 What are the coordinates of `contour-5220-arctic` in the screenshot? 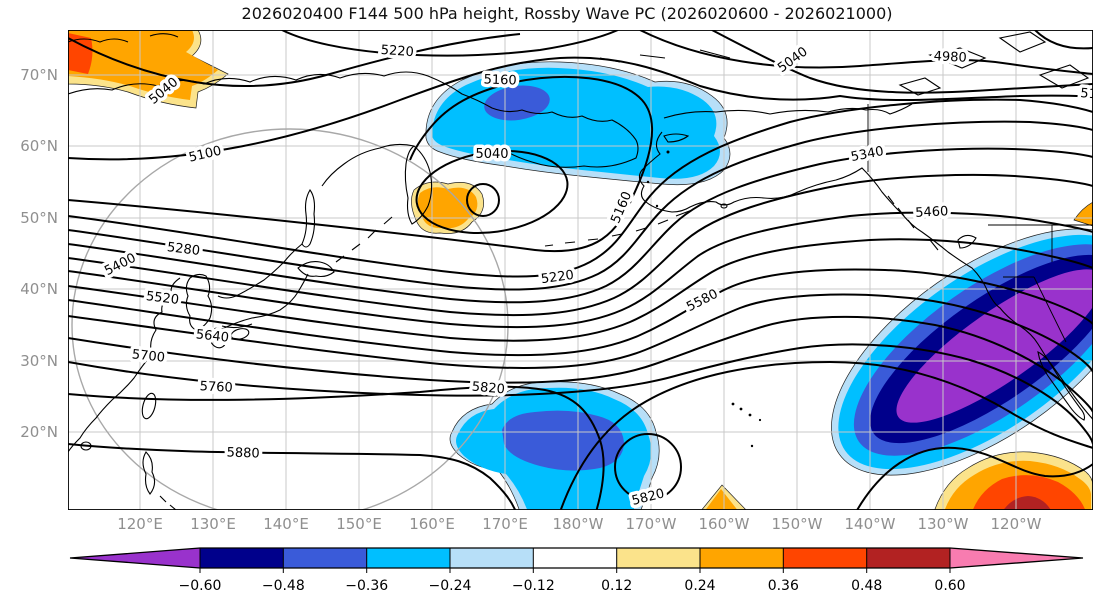 It's located at (450, 43).